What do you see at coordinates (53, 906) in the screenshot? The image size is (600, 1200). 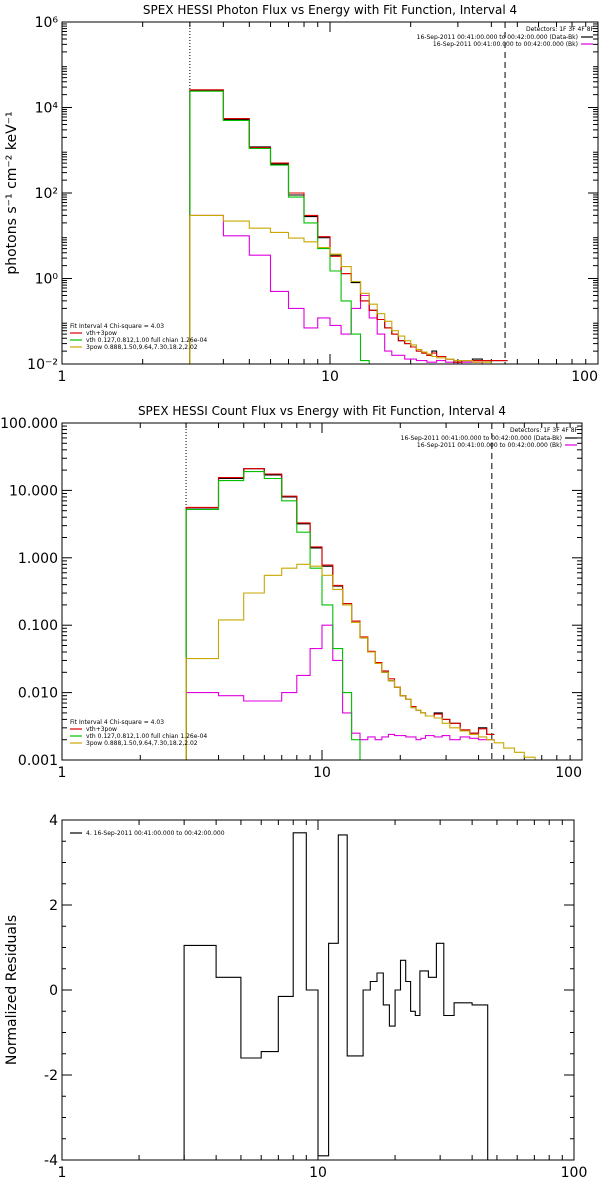 I see `y-tick-label: 2` at bounding box center [53, 906].